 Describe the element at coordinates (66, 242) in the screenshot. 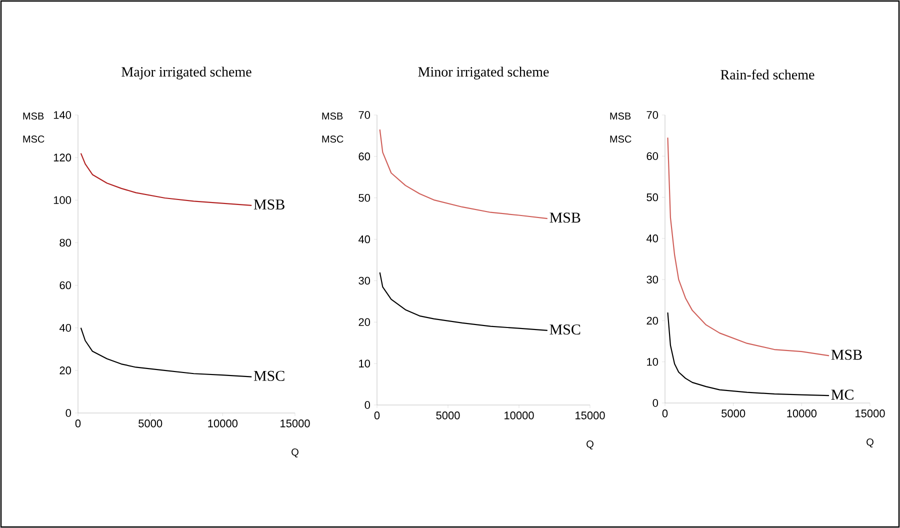

I see `y-tick-label: 80` at that location.